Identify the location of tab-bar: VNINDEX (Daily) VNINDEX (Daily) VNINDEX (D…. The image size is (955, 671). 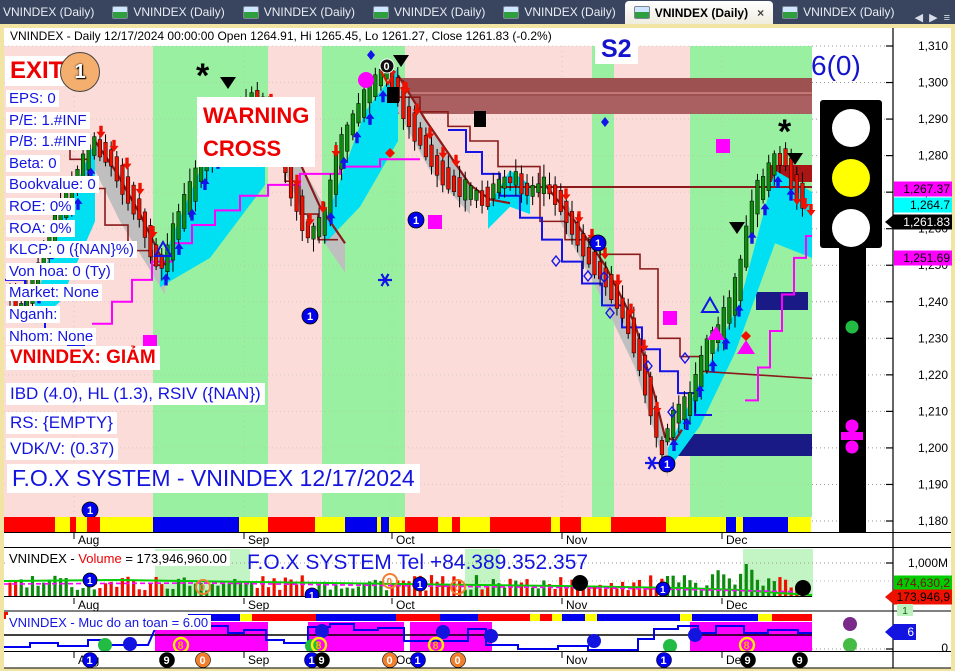
(477, 12).